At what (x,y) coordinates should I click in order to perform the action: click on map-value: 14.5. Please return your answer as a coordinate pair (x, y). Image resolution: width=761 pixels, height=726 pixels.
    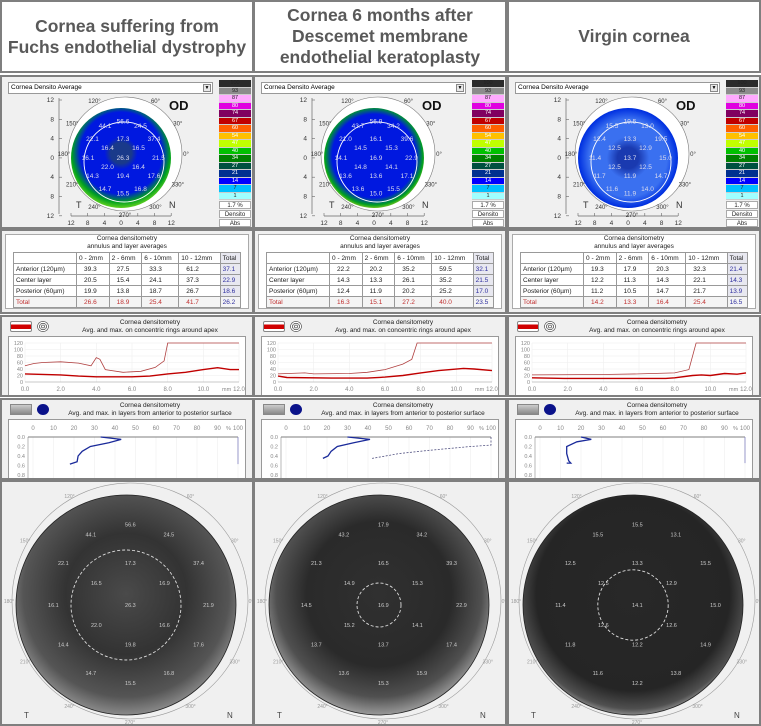
    Looking at the image, I should click on (360, 148).